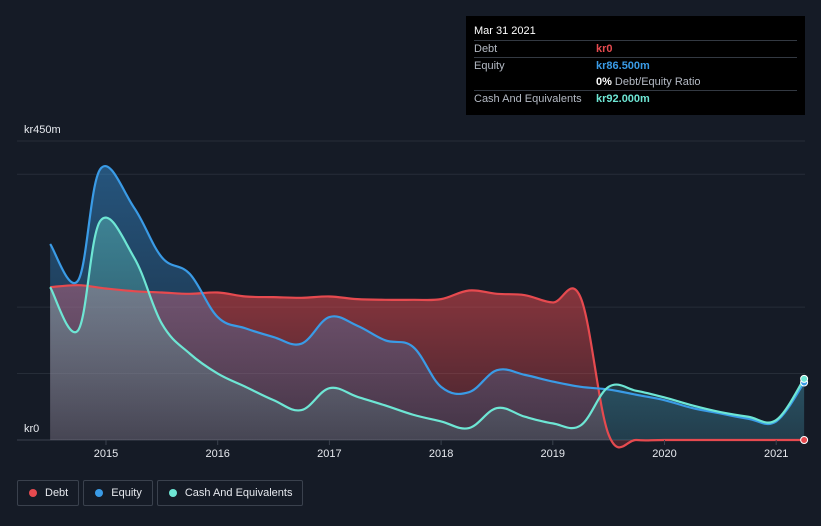 This screenshot has height=526, width=821. What do you see at coordinates (604, 82) in the screenshot?
I see `tooltip-value: 0%` at bounding box center [604, 82].